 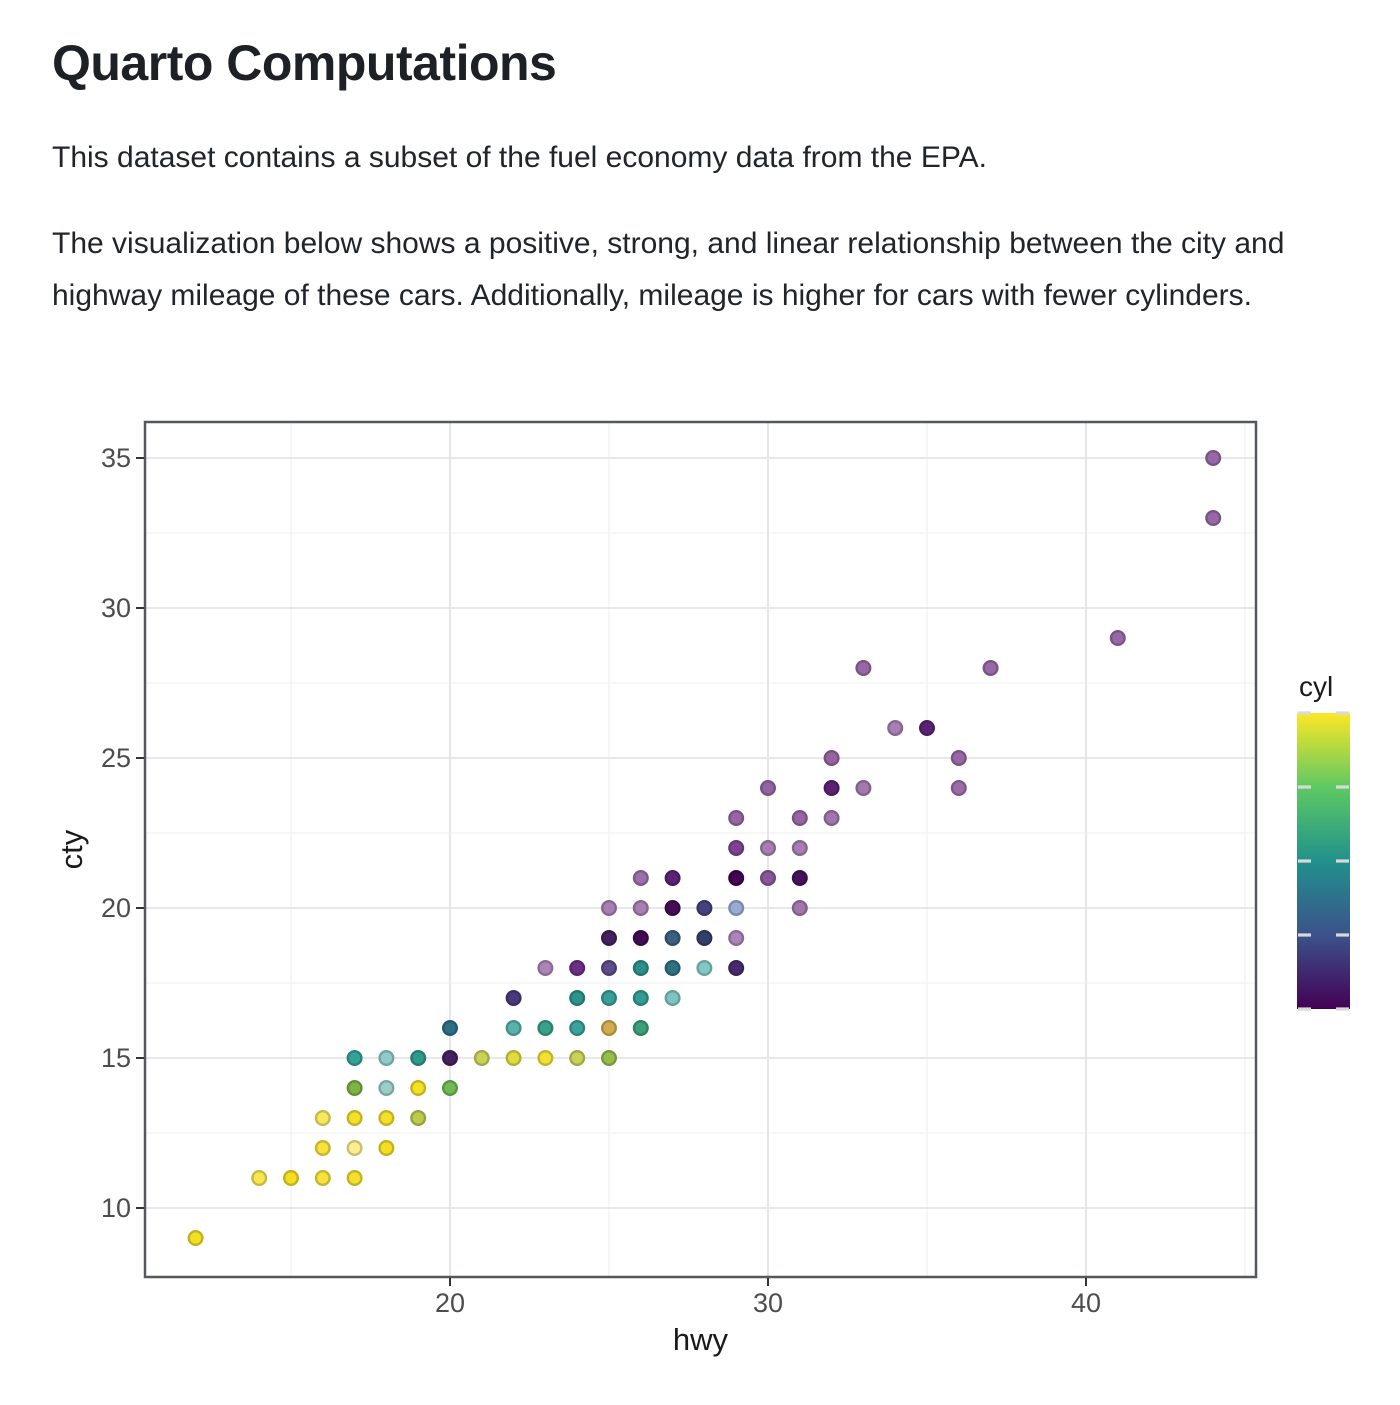 I want to click on y-axis-tick-label: 20, so click(x=116, y=908).